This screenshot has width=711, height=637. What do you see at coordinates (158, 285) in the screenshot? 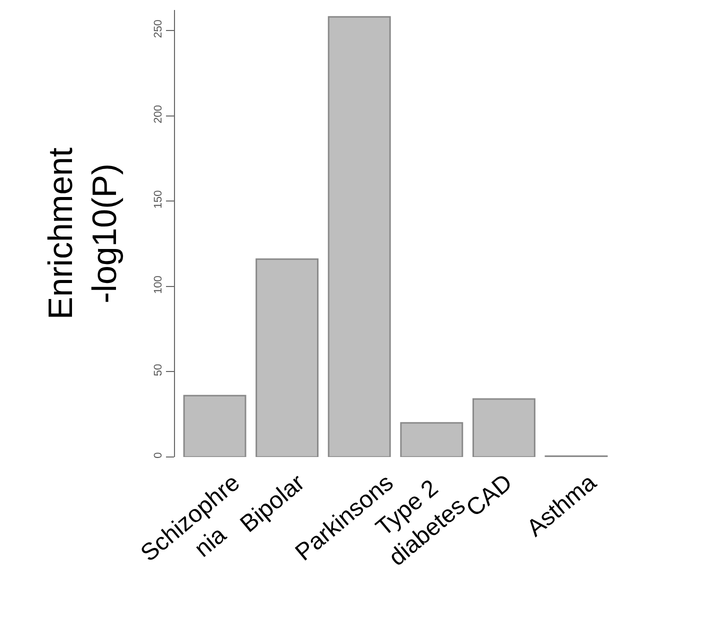
I see `y-tick-label: 100` at bounding box center [158, 285].